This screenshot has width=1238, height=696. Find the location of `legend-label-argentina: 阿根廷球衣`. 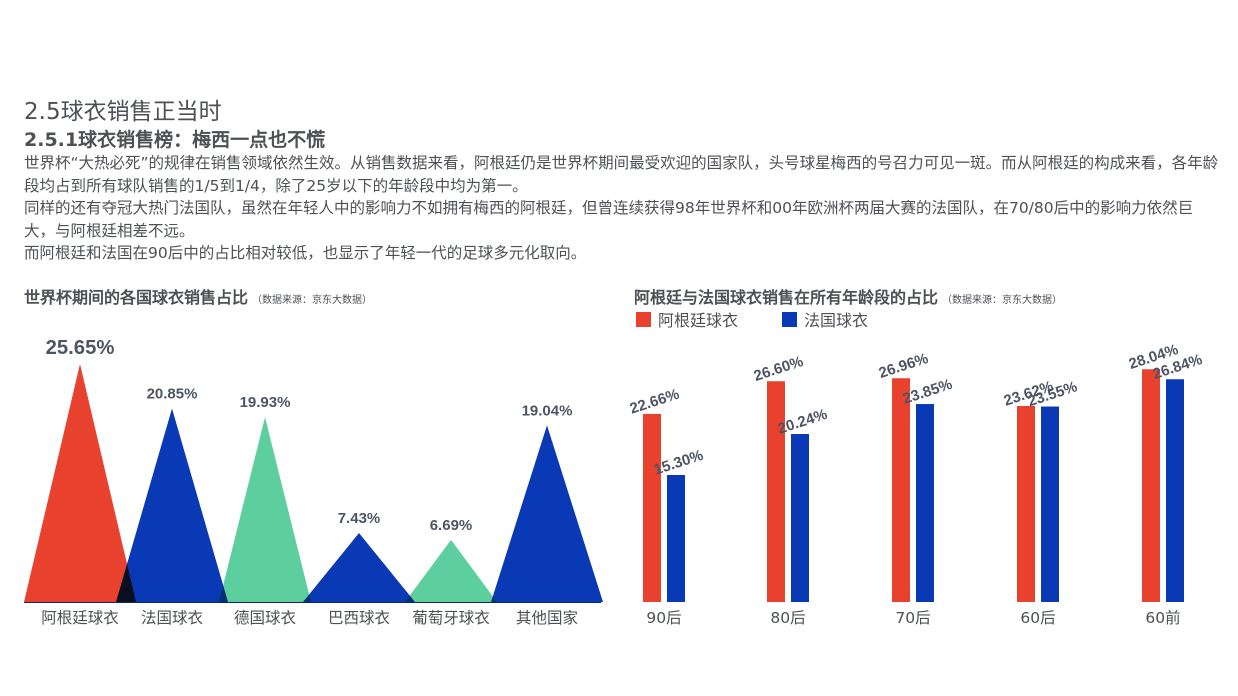

legend-label-argentina: 阿根廷球衣 is located at coordinates (698, 320).